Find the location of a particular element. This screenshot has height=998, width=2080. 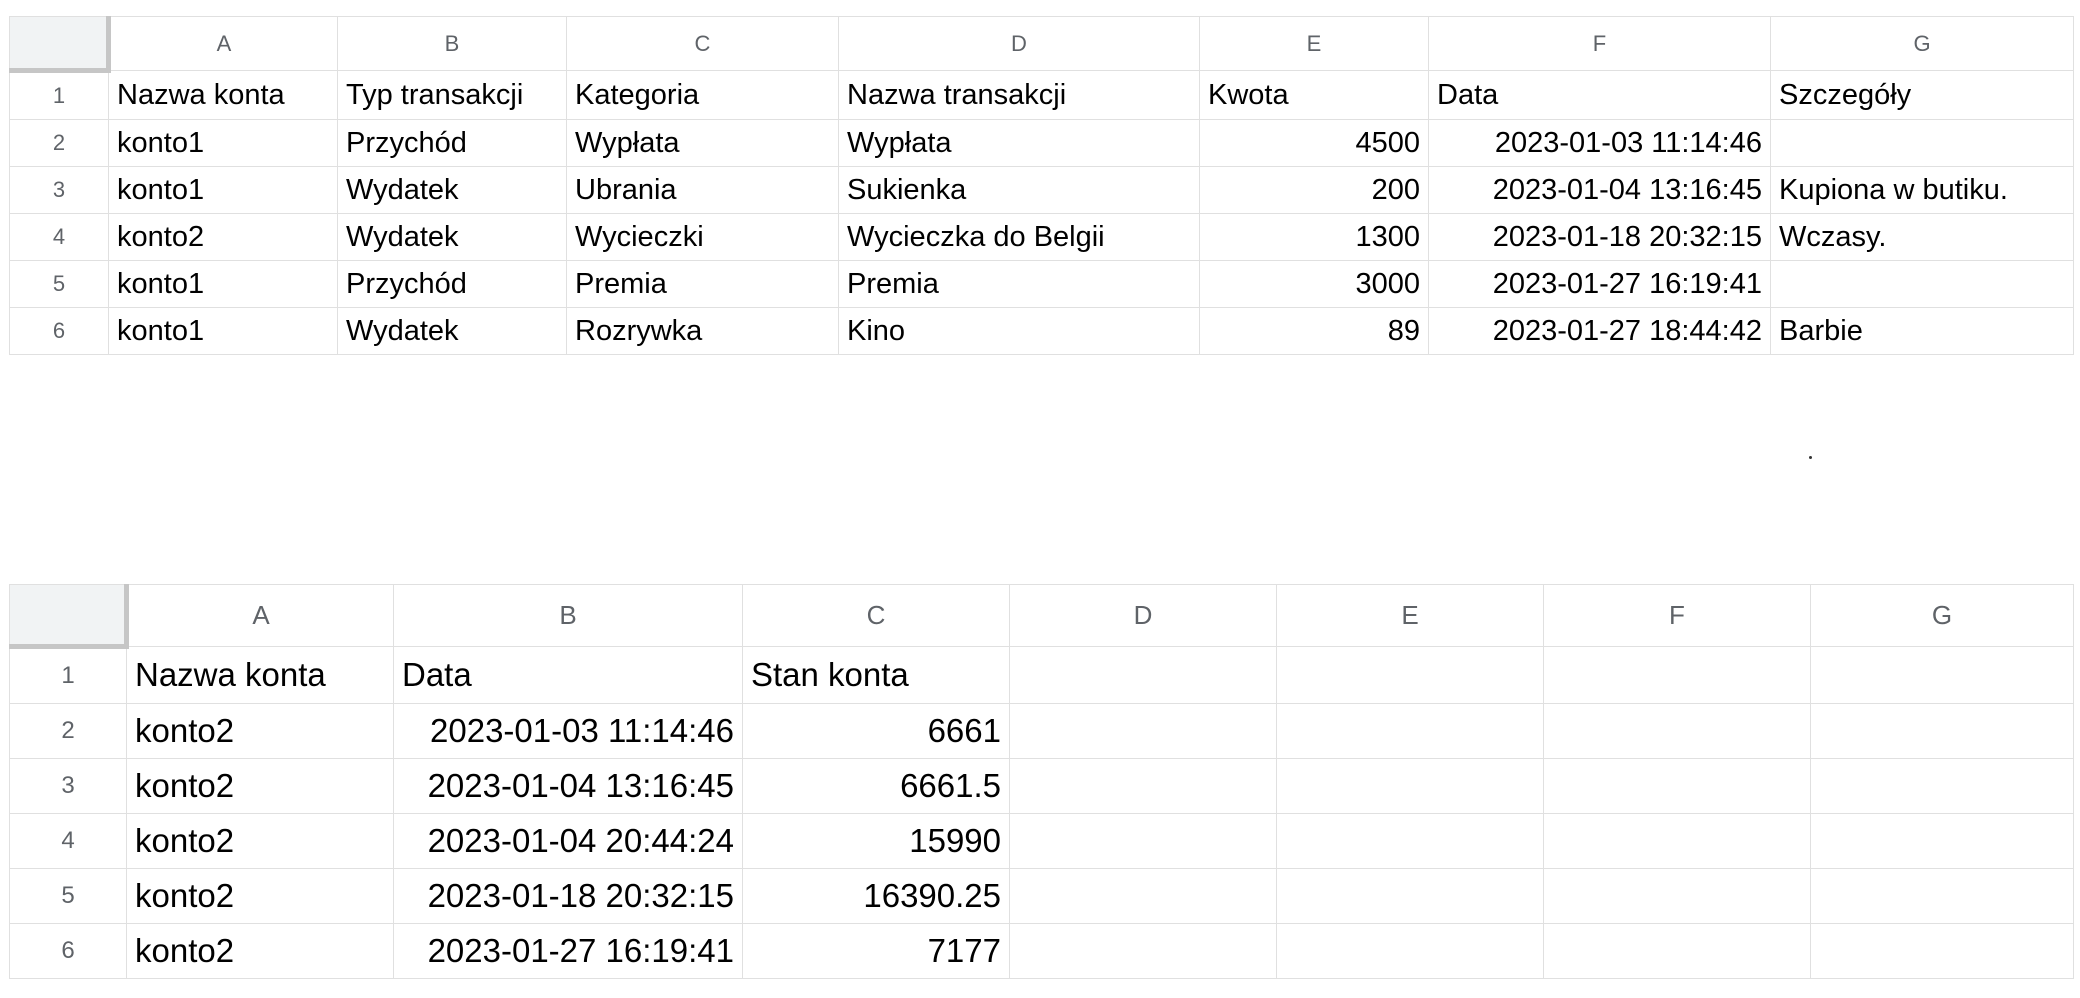

cell: Kupiona w butiku. is located at coordinates (1922, 190).